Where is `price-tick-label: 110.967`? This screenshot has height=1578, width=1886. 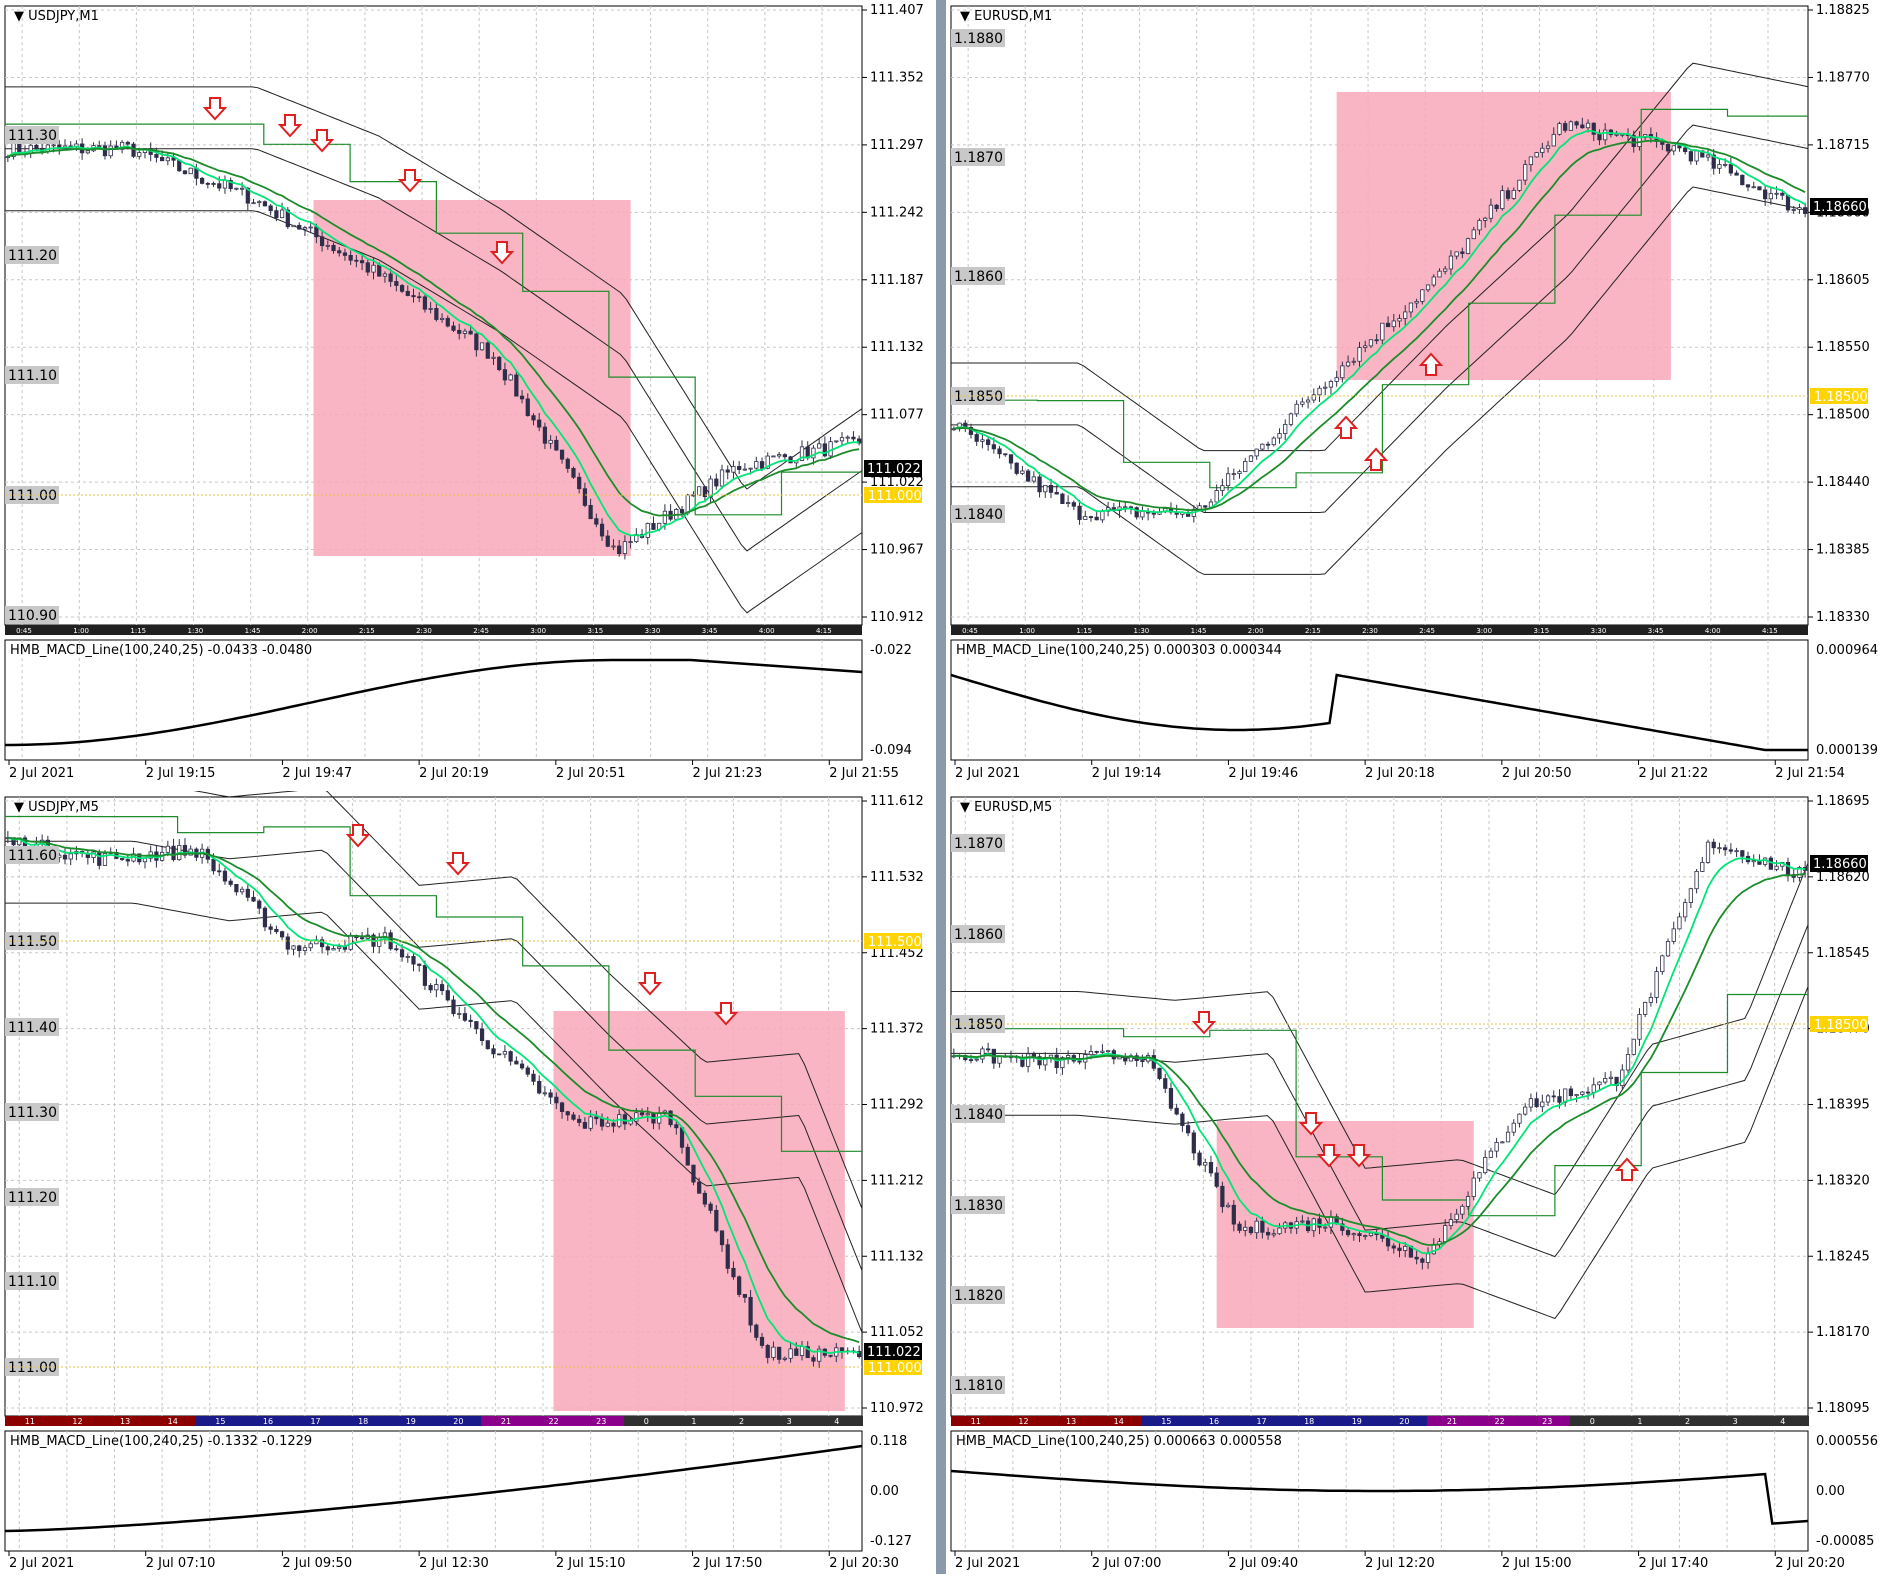 price-tick-label: 110.967 is located at coordinates (897, 550).